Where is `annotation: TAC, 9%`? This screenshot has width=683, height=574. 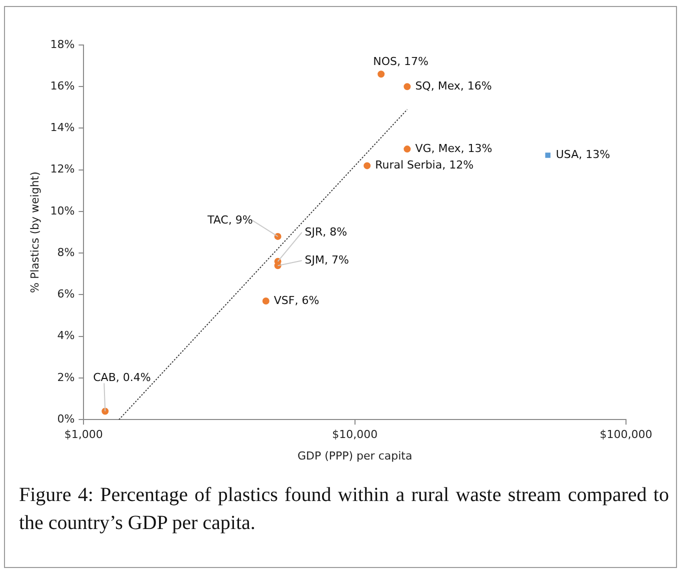 annotation: TAC, 9% is located at coordinates (229, 219).